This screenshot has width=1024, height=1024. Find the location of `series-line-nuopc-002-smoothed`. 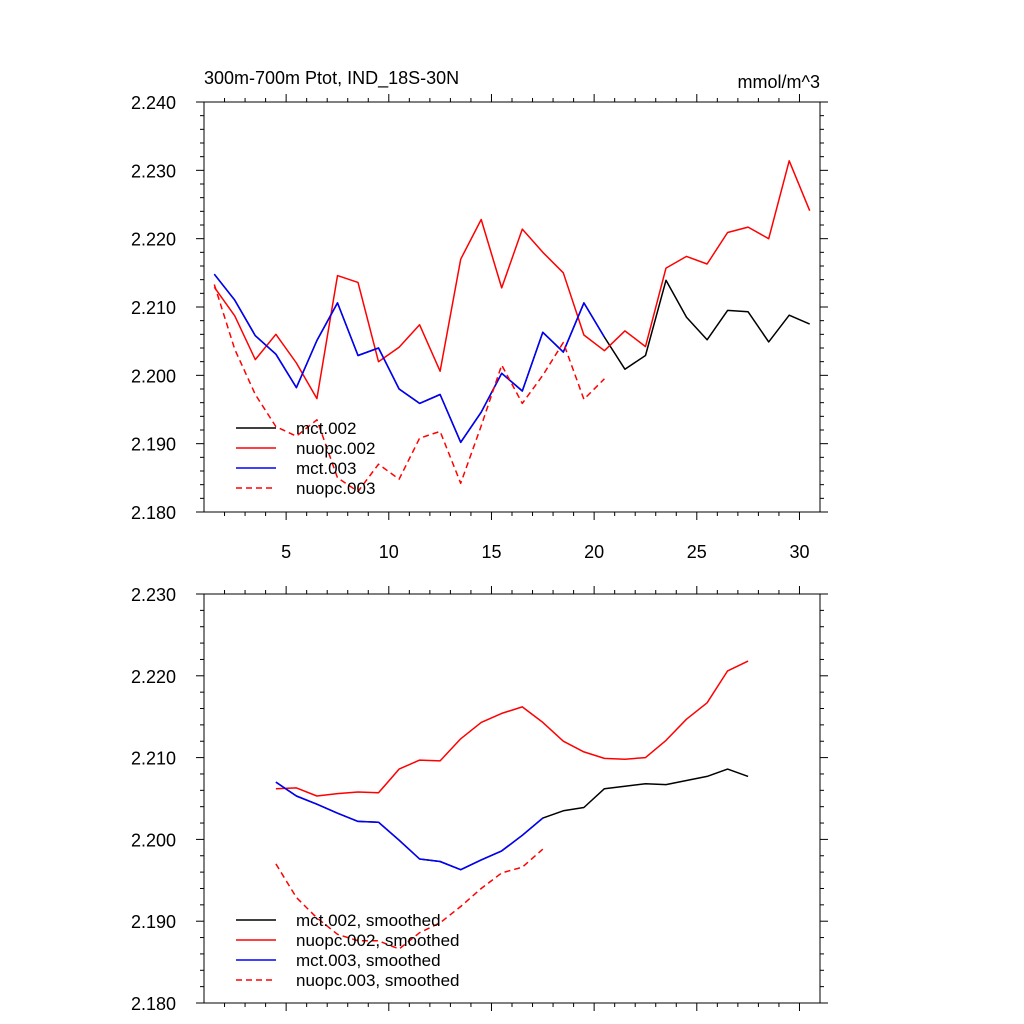

series-line-nuopc-002-smoothed is located at coordinates (512, 728).